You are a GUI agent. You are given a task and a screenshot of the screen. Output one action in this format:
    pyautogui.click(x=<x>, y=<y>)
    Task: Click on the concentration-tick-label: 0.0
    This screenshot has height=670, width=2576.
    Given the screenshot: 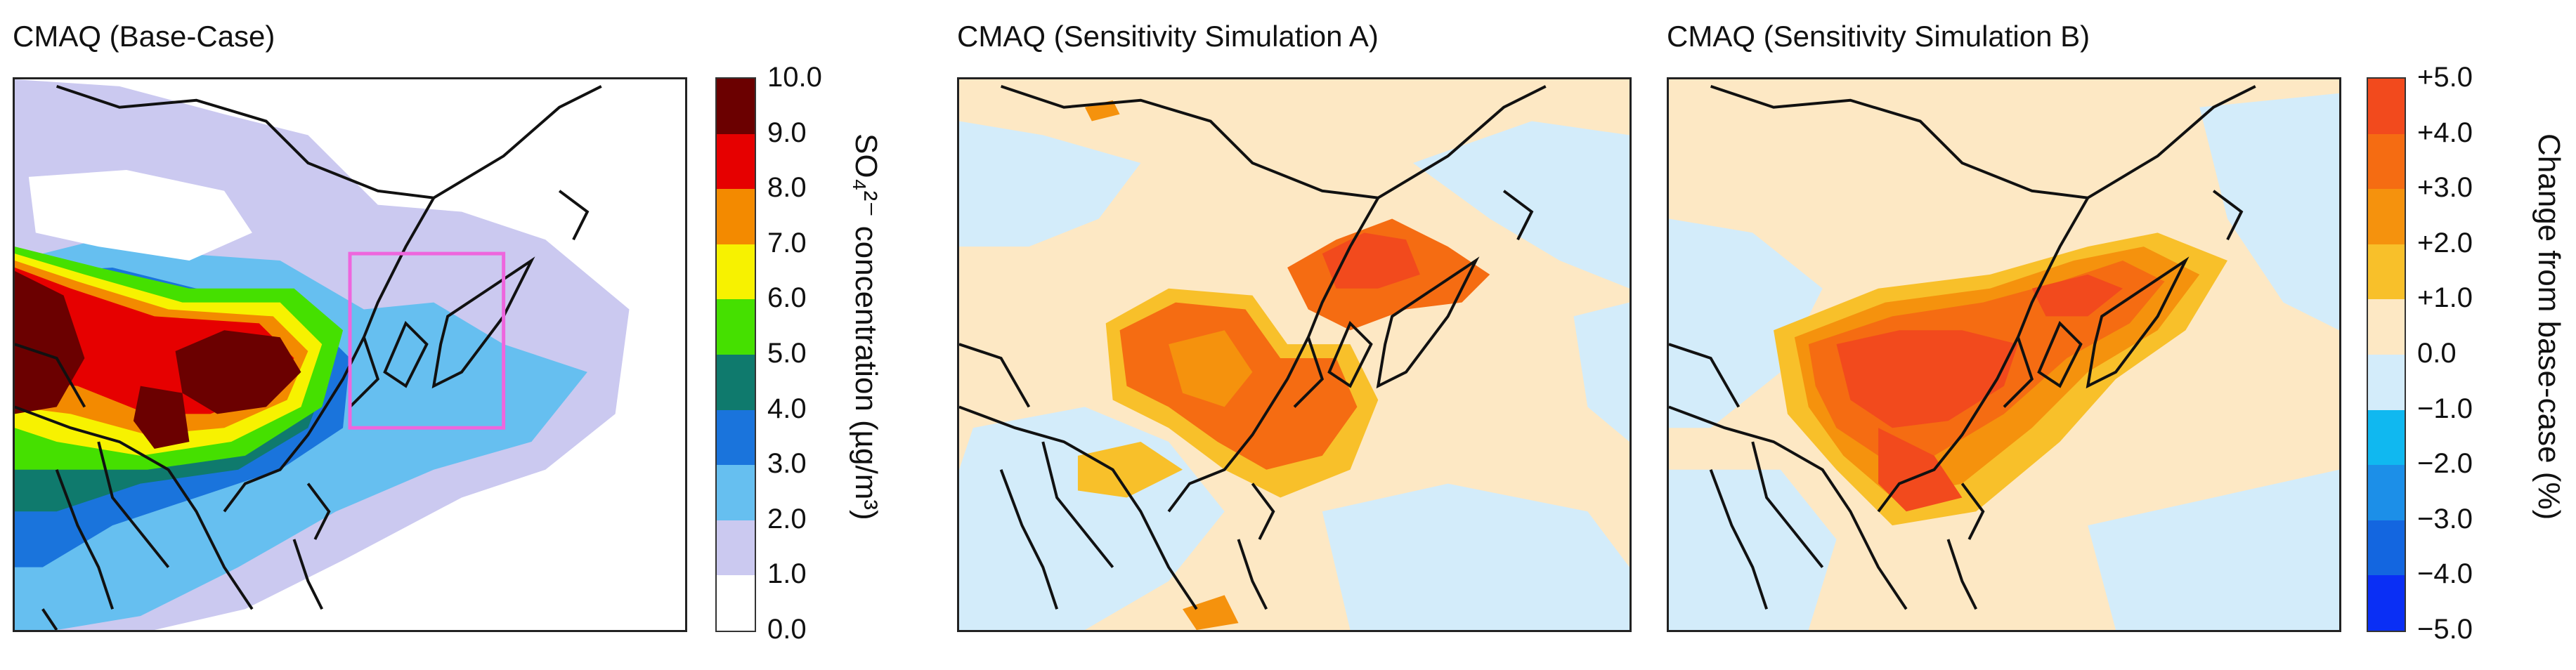 What is the action you would take?
    pyautogui.click(x=787, y=629)
    